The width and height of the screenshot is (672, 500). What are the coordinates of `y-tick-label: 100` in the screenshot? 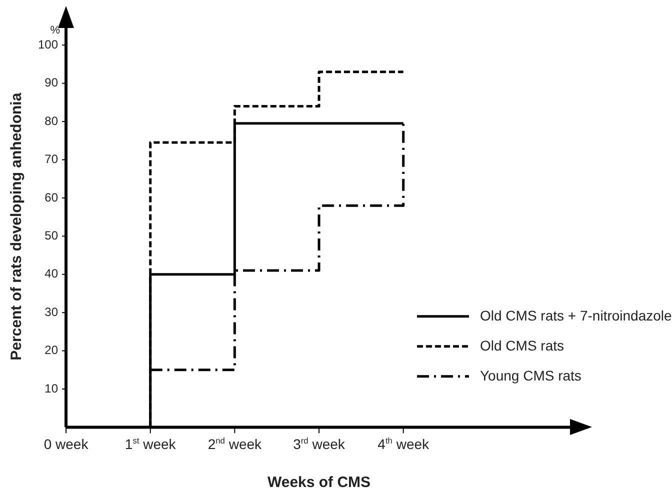 It's located at (48, 44).